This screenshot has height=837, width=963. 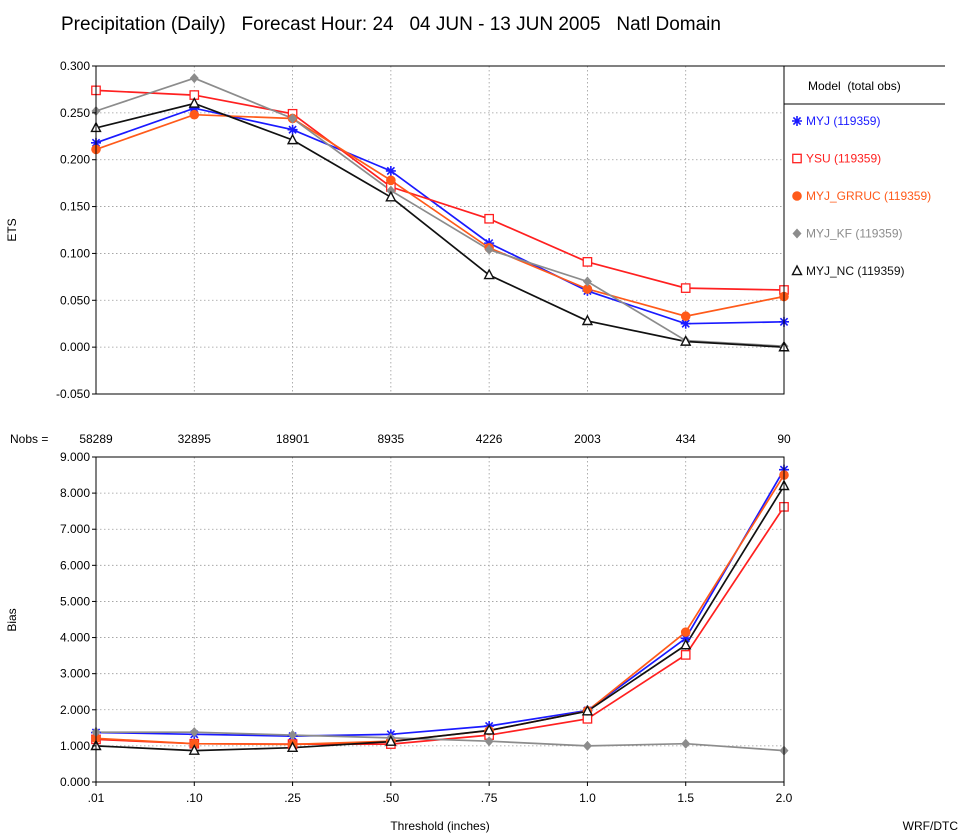 I want to click on ets-y-tick-label: 0.050, so click(x=75, y=300).